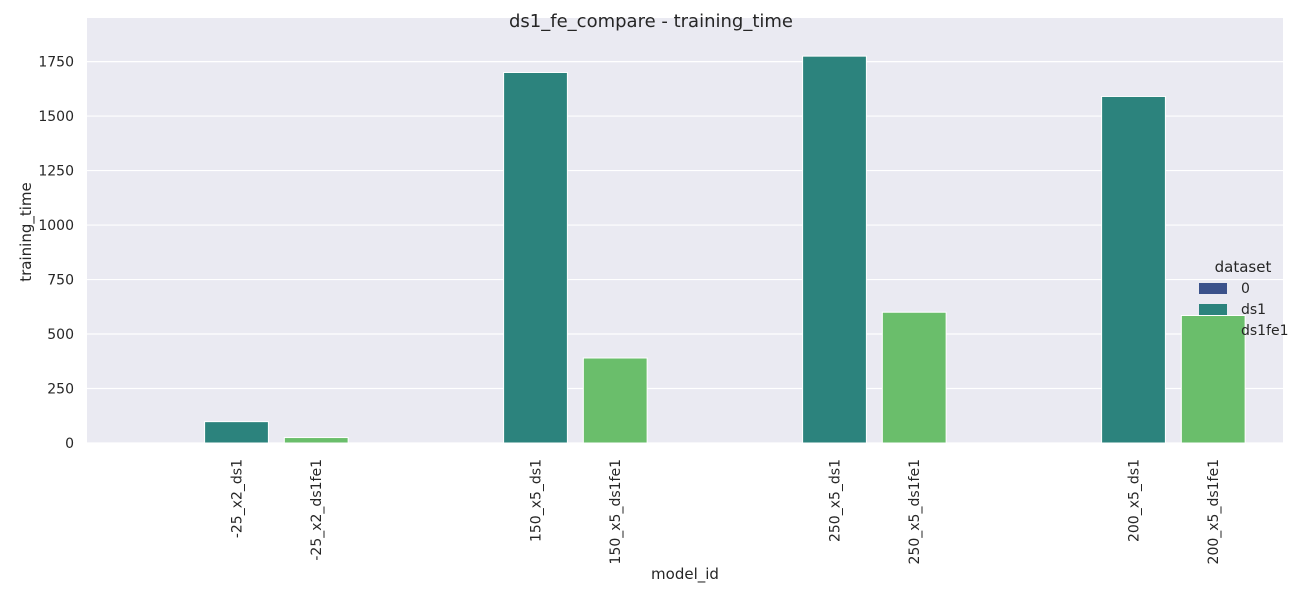  I want to click on y-axis-label: training_time, so click(26, 232).